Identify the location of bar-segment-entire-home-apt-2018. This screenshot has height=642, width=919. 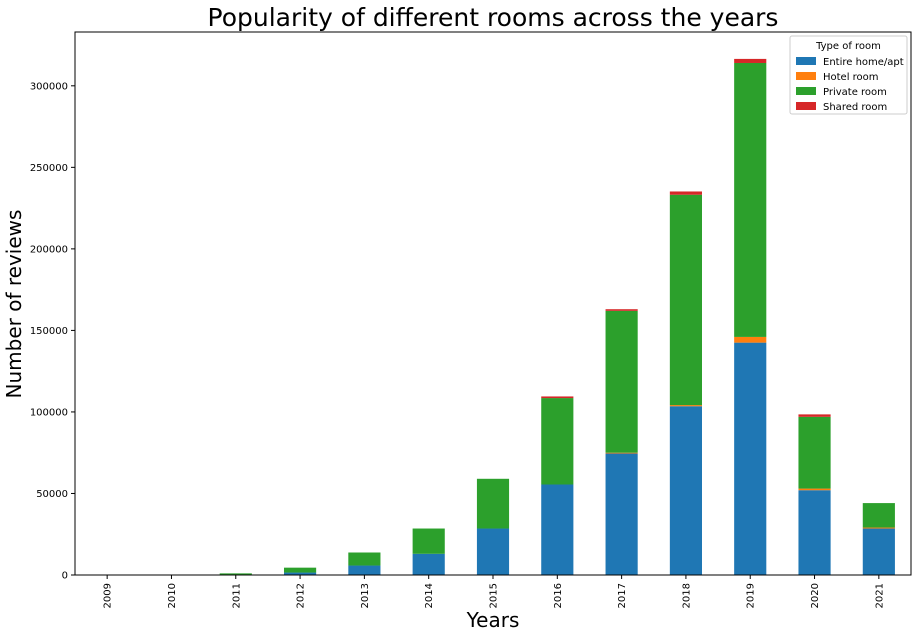
(686, 490).